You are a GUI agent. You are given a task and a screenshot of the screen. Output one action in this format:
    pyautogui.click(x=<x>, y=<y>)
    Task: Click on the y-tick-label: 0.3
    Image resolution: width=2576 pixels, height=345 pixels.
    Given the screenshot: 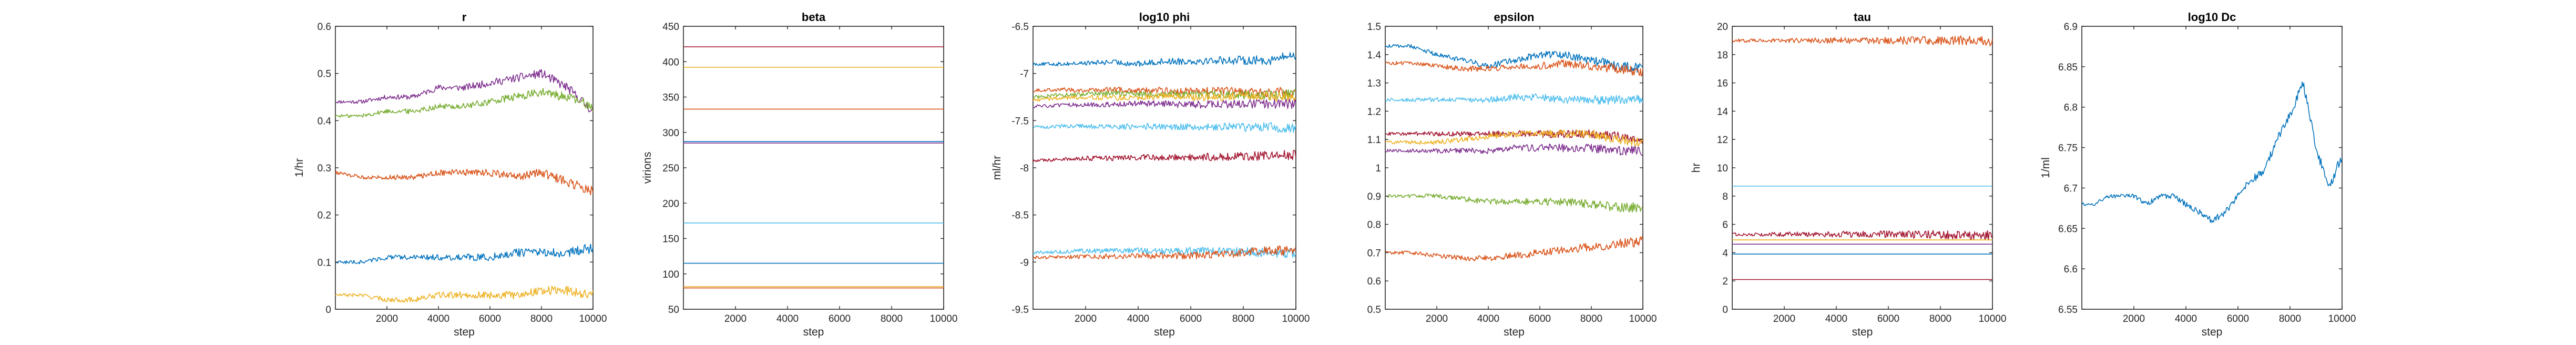 What is the action you would take?
    pyautogui.click(x=324, y=168)
    